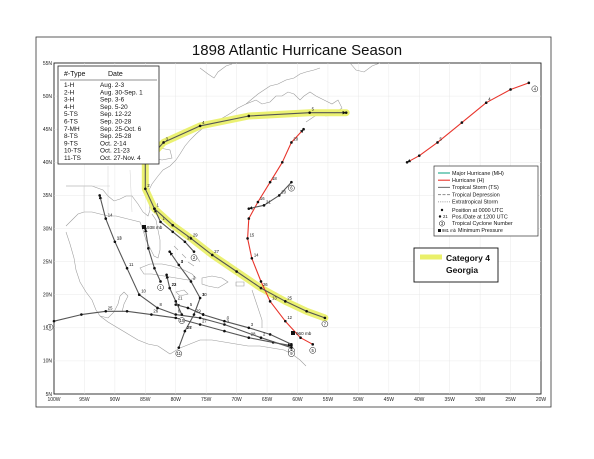  What do you see at coordinates (358, 400) in the screenshot?
I see `lon-tick-label: 50W` at bounding box center [358, 400].